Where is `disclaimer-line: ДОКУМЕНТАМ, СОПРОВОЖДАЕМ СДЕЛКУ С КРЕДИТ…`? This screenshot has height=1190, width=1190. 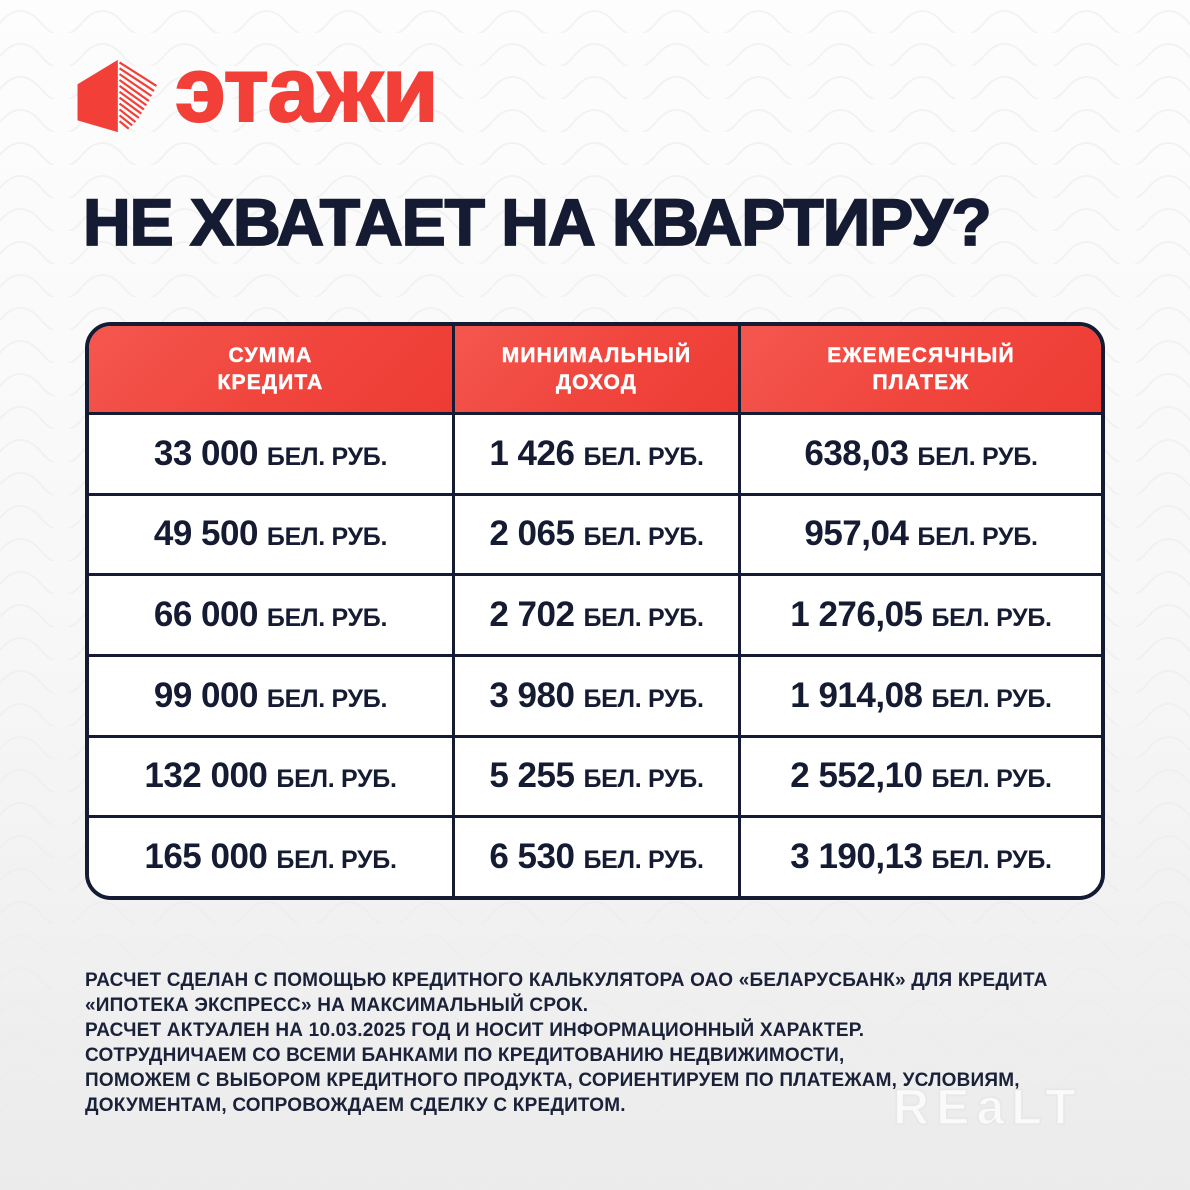 disclaimer-line: ДОКУМЕНТАМ, СОПРОВОЖДАЕМ СДЕЛКУ С КРЕДИТ… is located at coordinates (355, 1105).